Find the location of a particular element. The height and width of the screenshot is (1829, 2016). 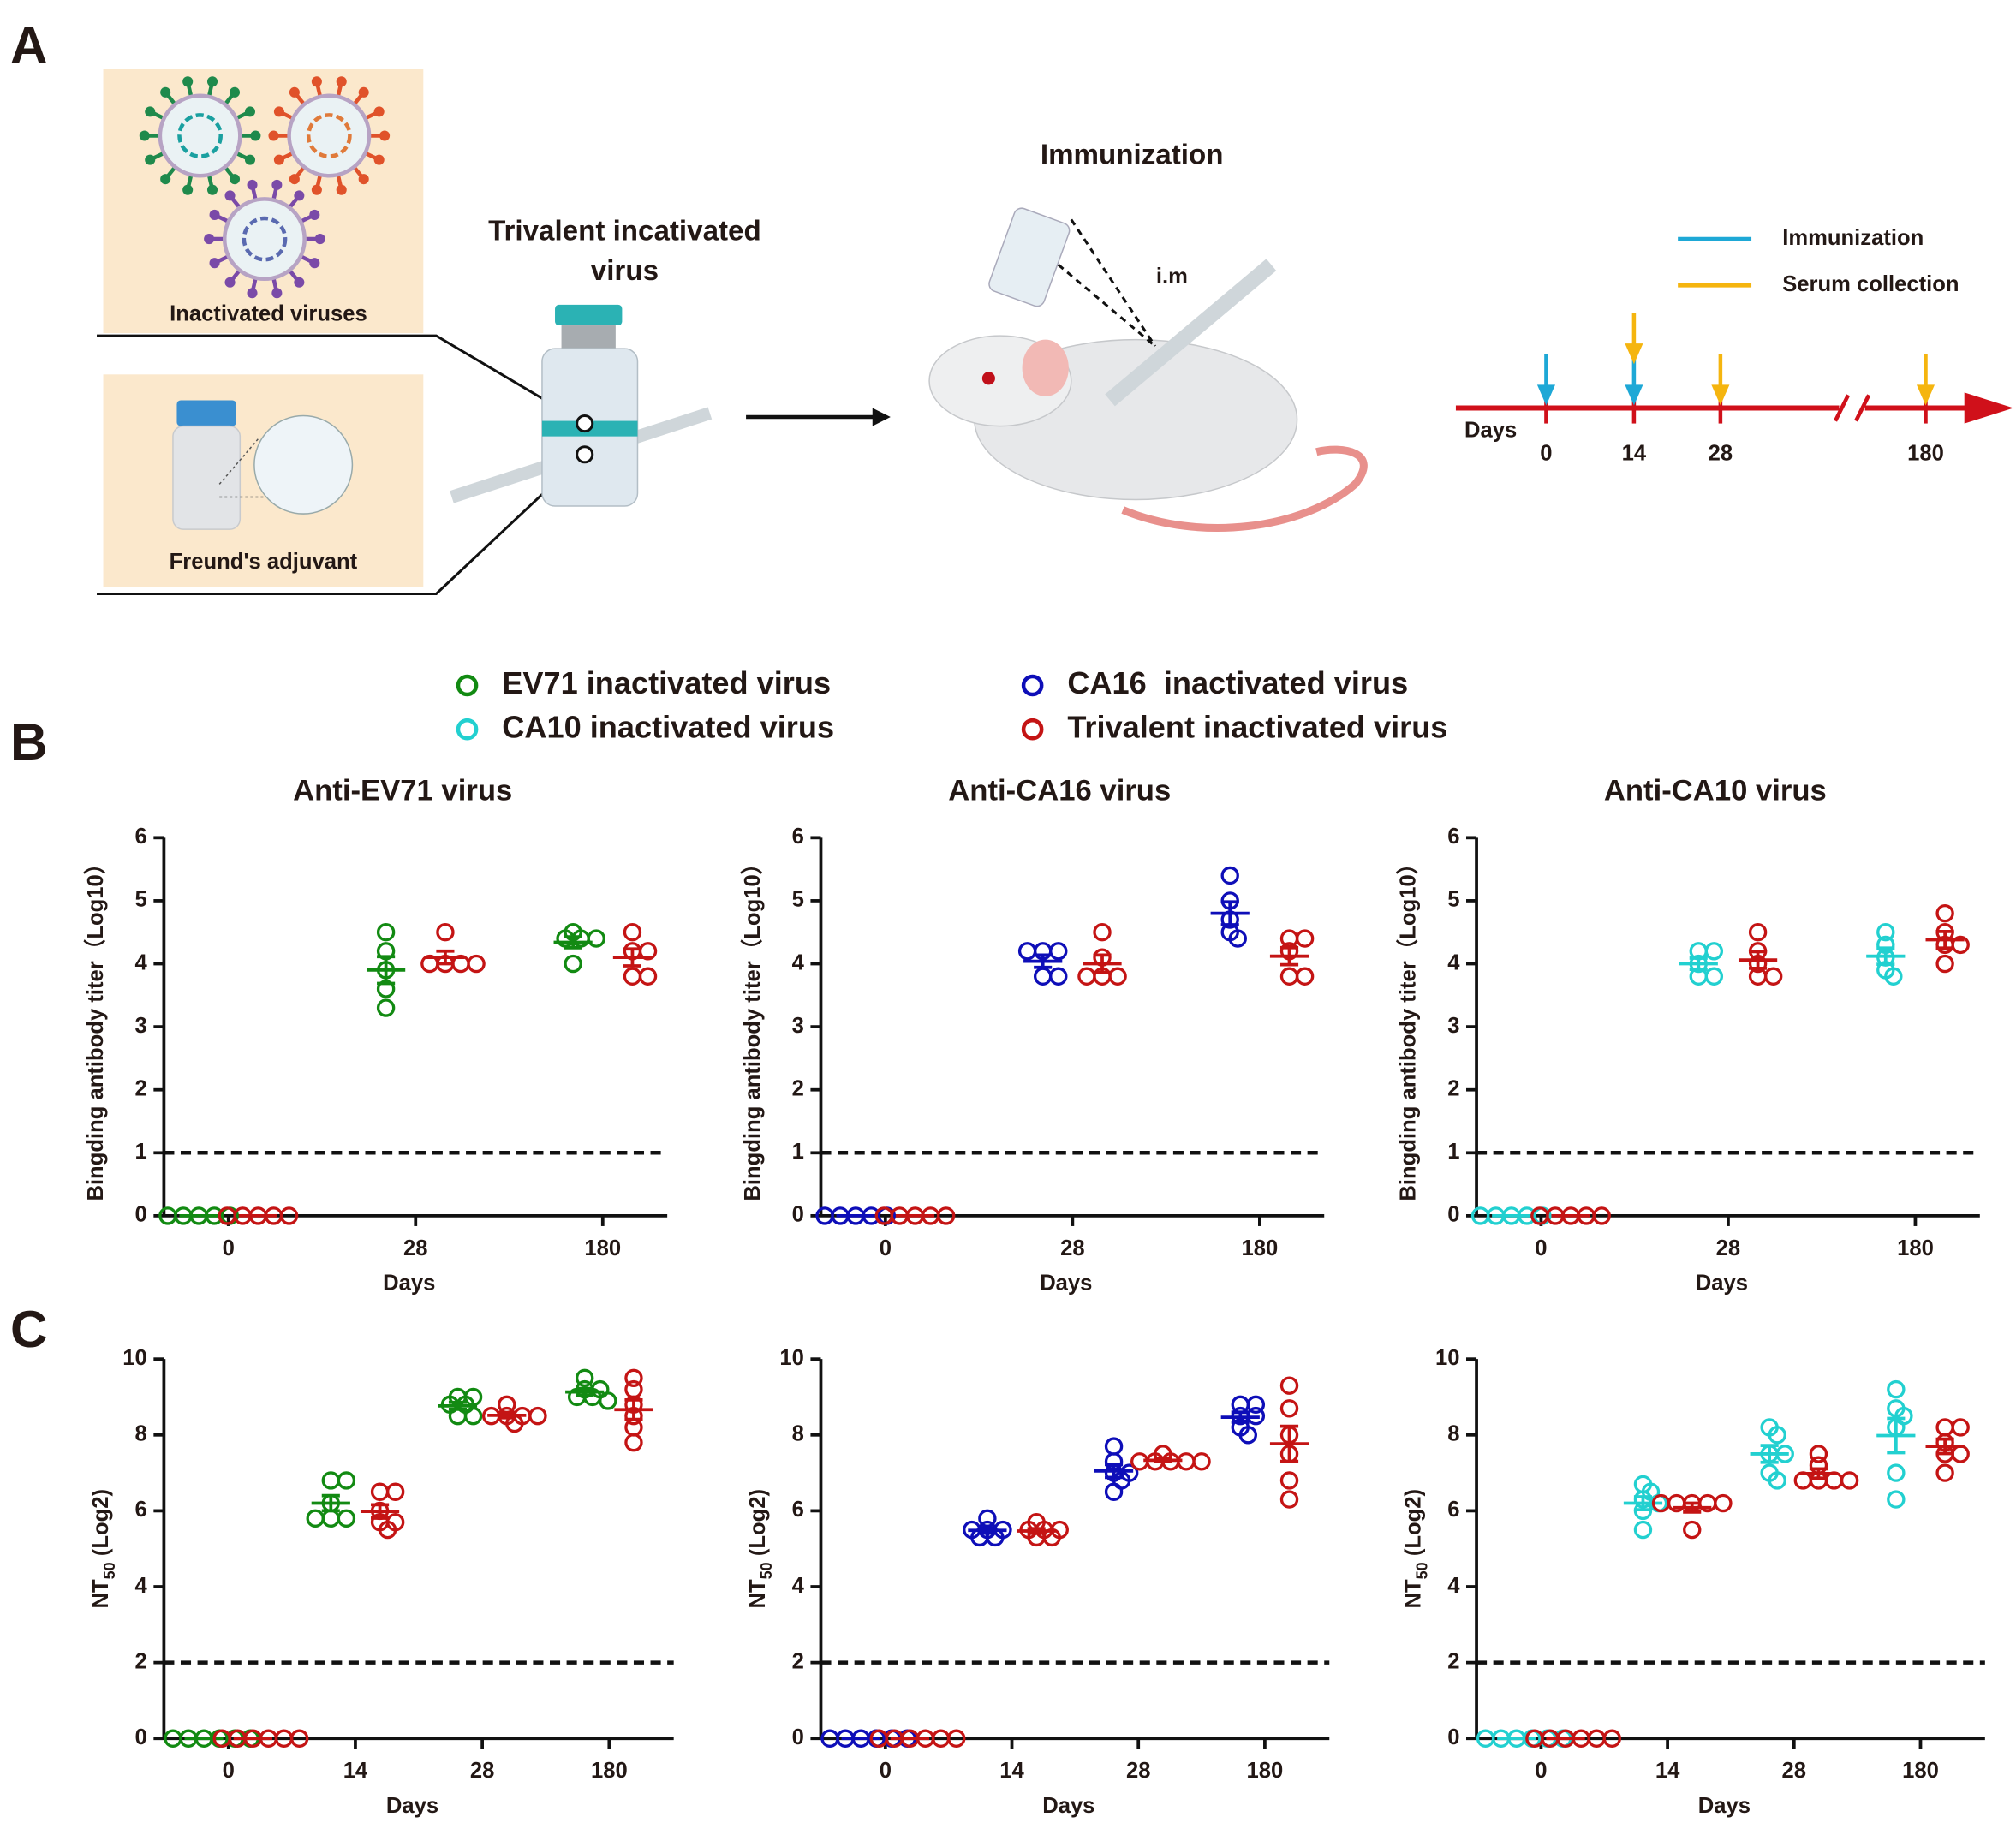

x-tick-label: 28 is located at coordinates (415, 1248).